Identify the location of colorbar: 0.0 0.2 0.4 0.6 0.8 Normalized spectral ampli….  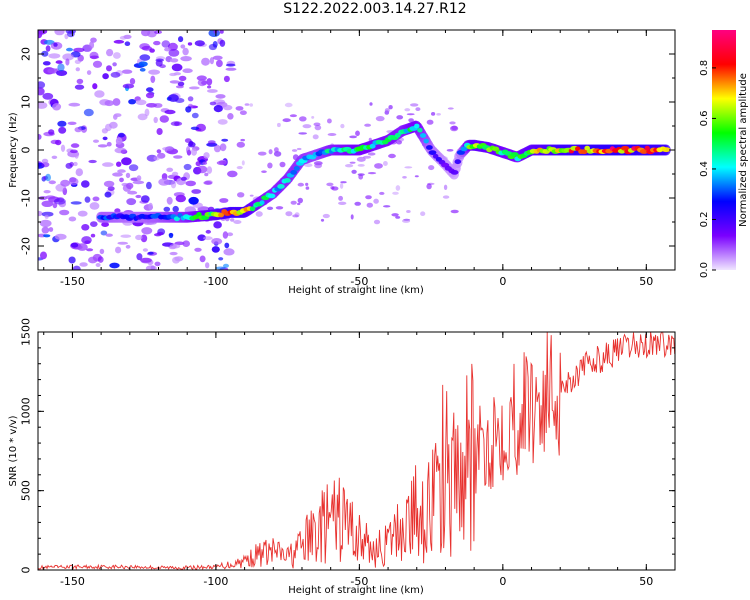
(724, 154).